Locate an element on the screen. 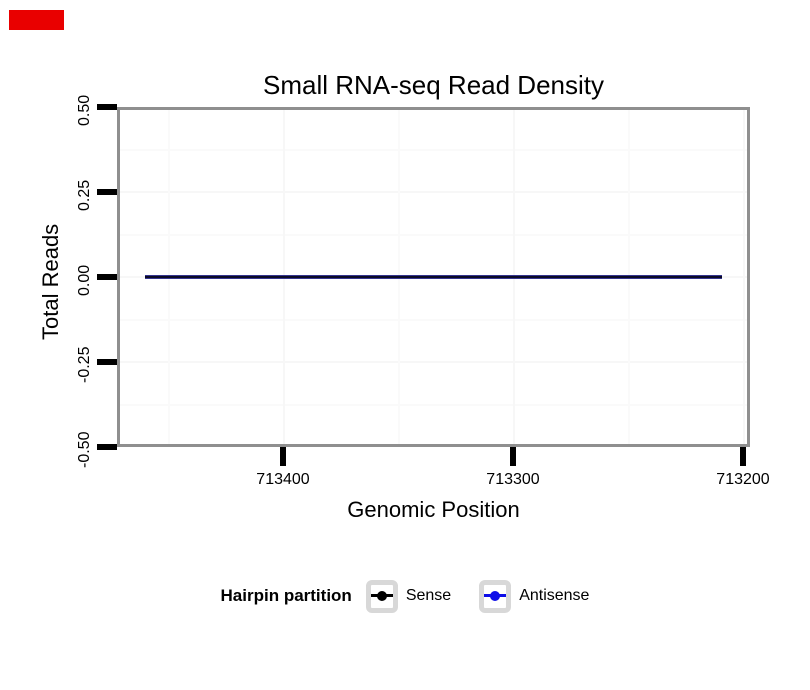  y-tick-label: 0.00 is located at coordinates (84, 280).